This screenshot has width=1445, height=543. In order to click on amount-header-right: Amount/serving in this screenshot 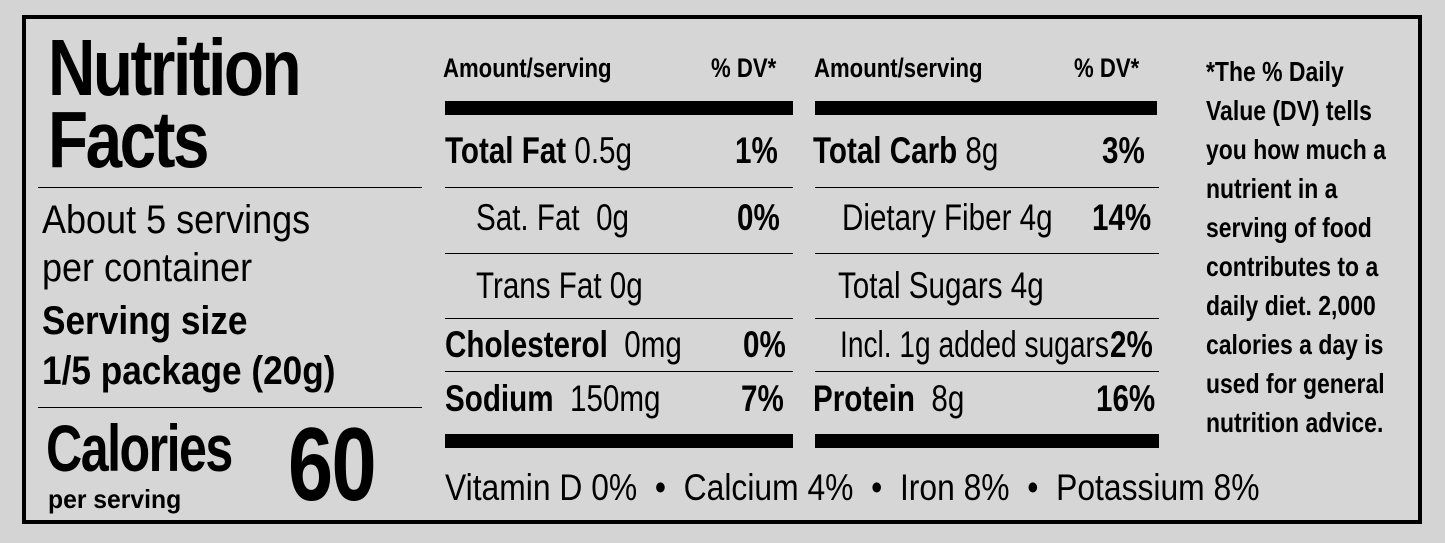, I will do `click(898, 68)`.